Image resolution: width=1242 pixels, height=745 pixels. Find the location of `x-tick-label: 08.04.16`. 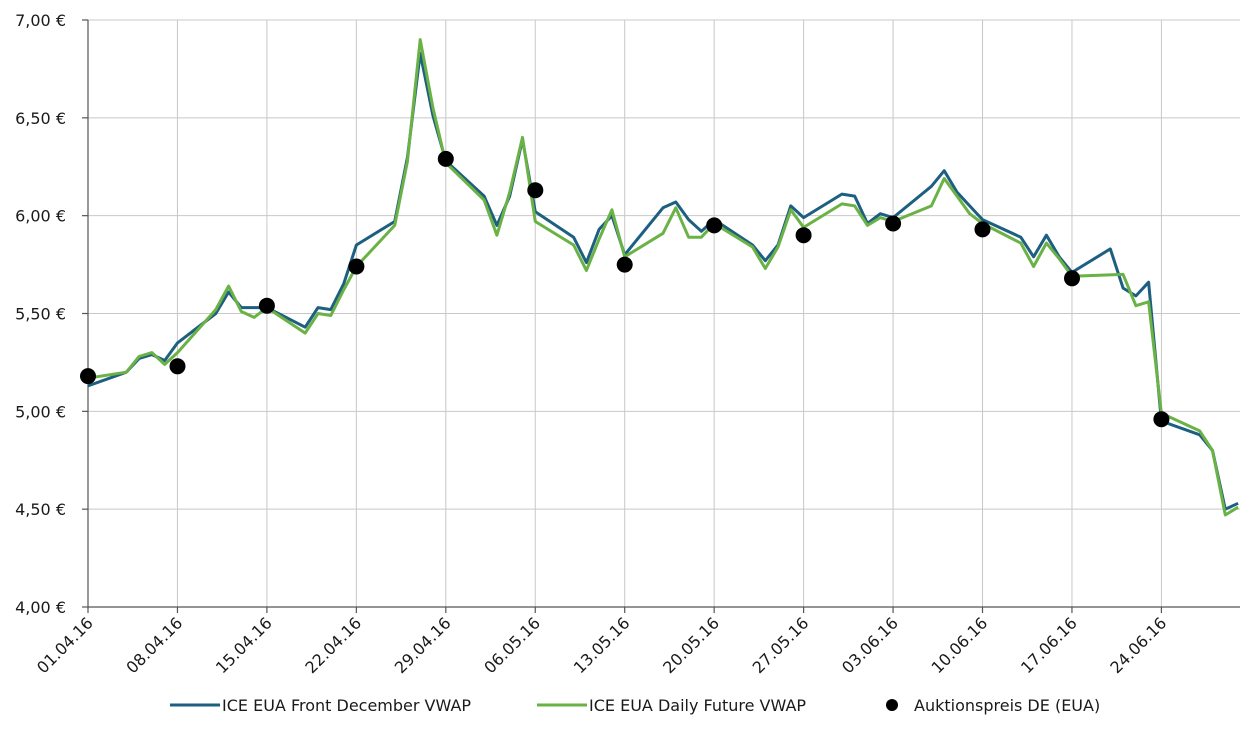

x-tick-label: 08.04.16 is located at coordinates (154, 645).